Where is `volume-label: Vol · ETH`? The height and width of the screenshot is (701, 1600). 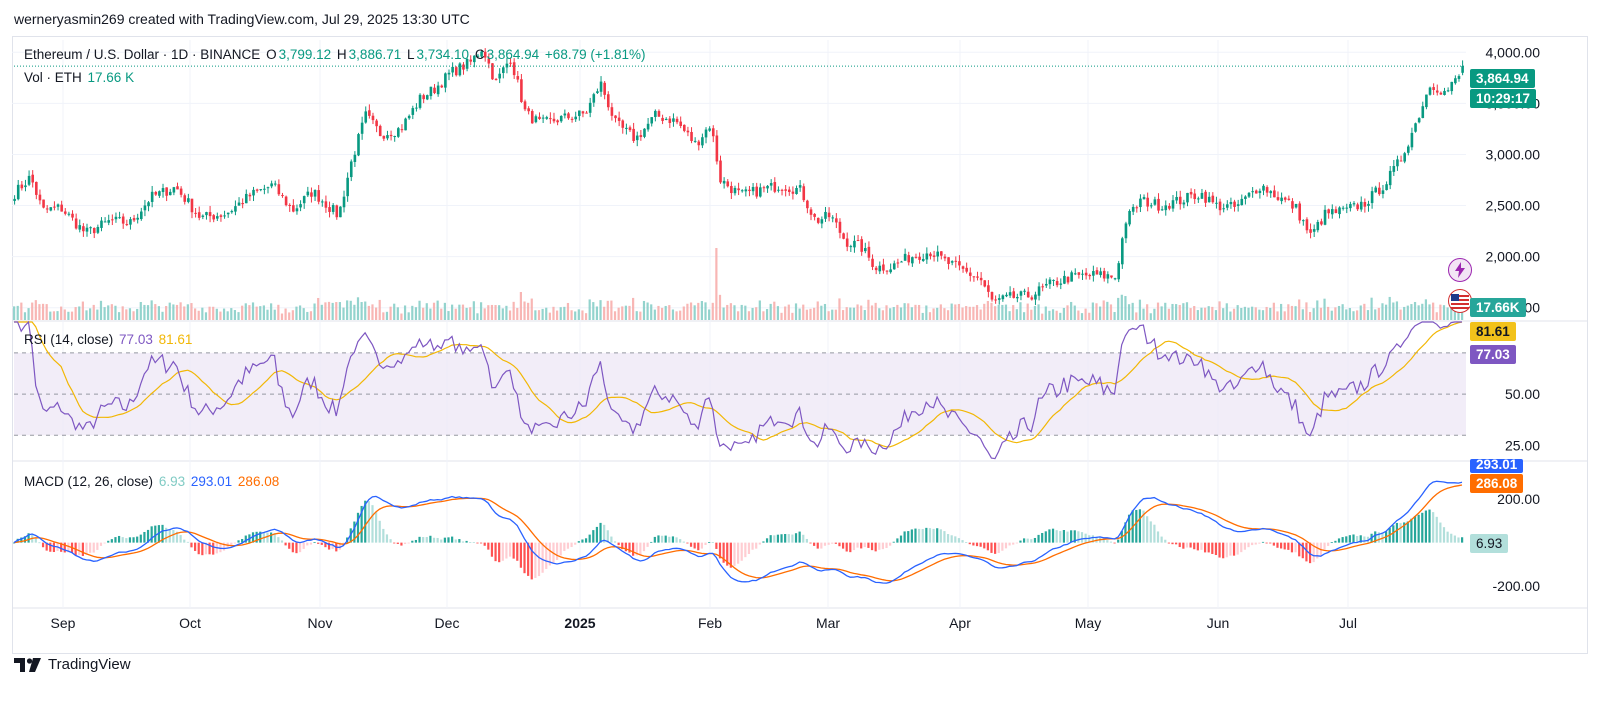 volume-label: Vol · ETH is located at coordinates (53, 77).